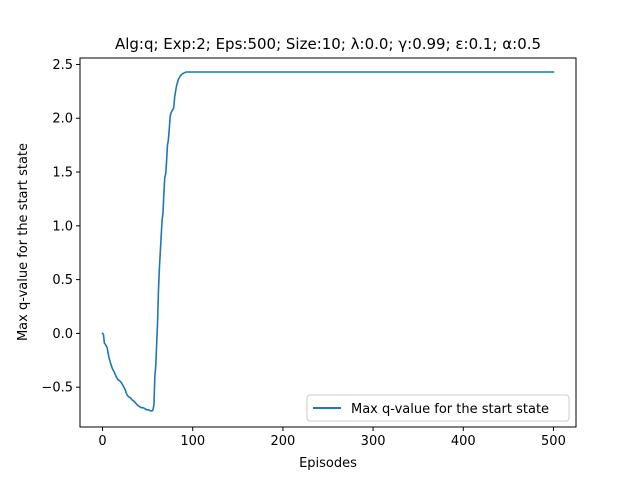 The height and width of the screenshot is (480, 640). I want to click on x-tick-label: 500, so click(553, 441).